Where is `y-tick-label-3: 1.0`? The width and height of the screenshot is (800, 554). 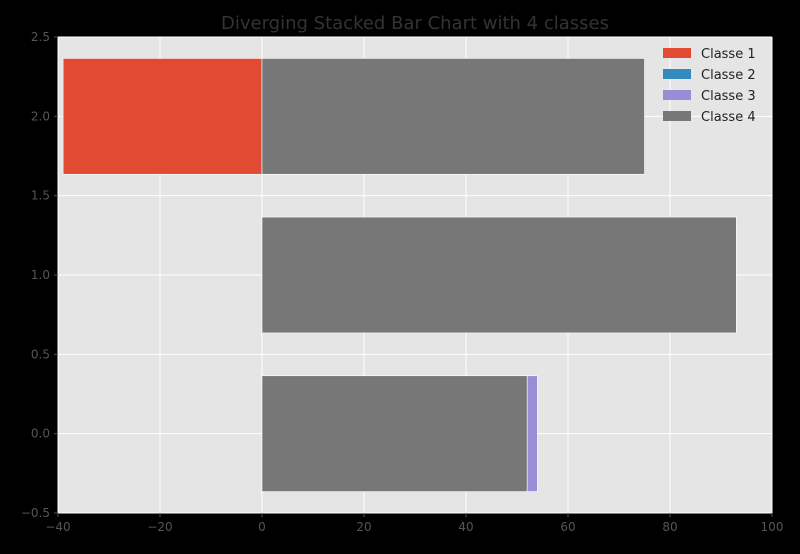
y-tick-label-3: 1.0 is located at coordinates (40, 275).